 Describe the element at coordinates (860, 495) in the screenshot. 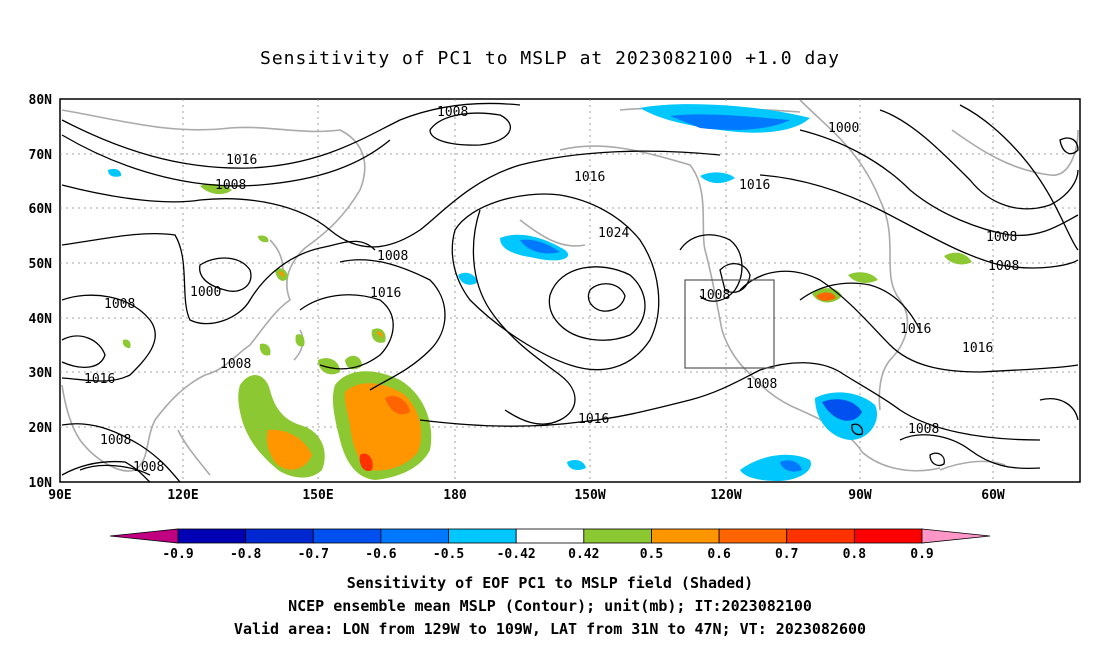

I see `lon-label: 90W` at that location.